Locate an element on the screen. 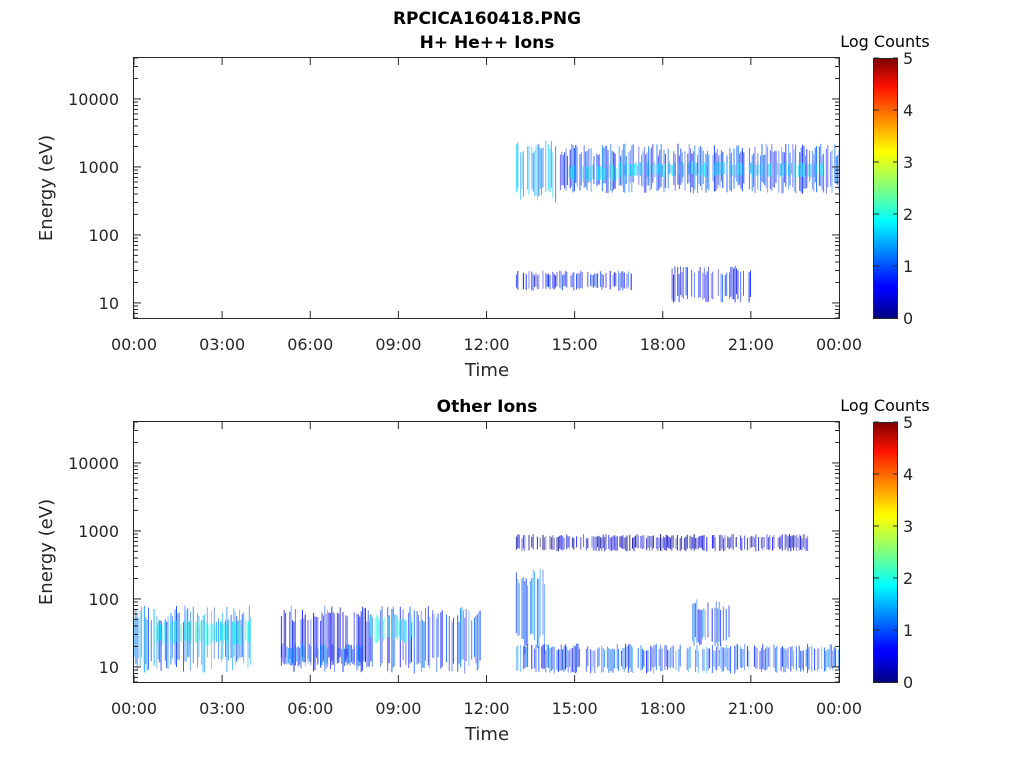 The image size is (1024, 768). panel-title: Other Ions is located at coordinates (487, 407).